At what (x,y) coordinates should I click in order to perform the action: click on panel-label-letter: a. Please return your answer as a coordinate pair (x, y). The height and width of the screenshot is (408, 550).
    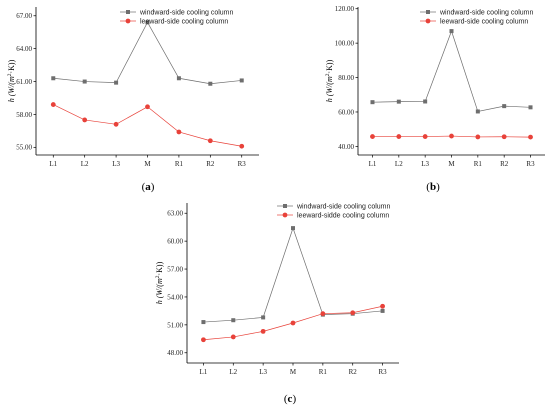
    Looking at the image, I should click on (148, 187).